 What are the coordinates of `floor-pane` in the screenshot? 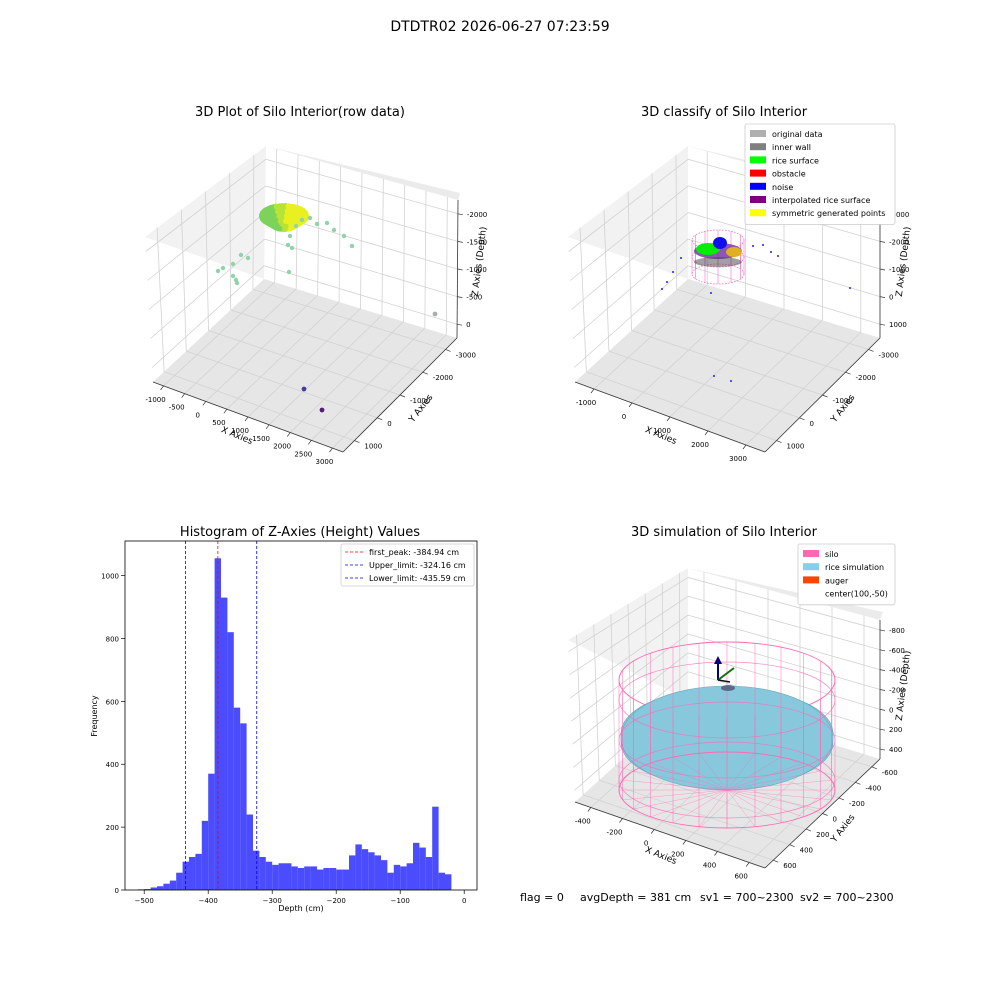 It's located at (305, 365).